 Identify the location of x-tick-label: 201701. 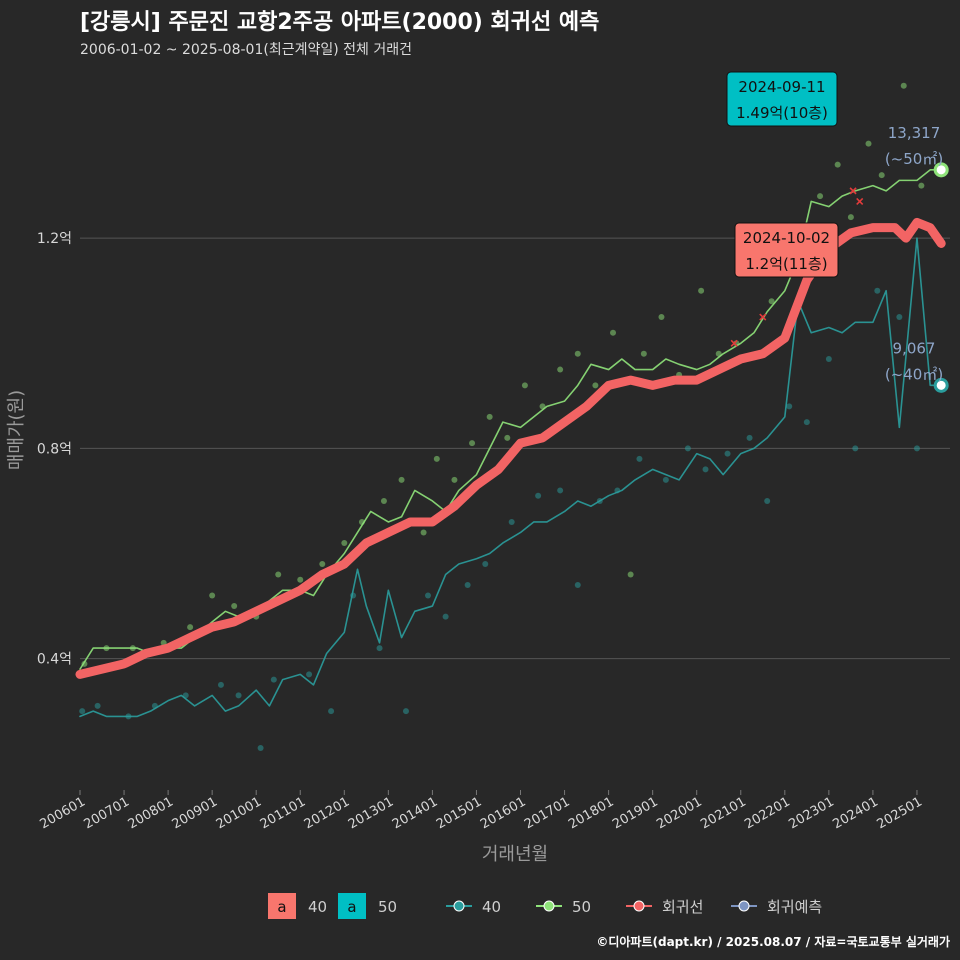
(547, 813).